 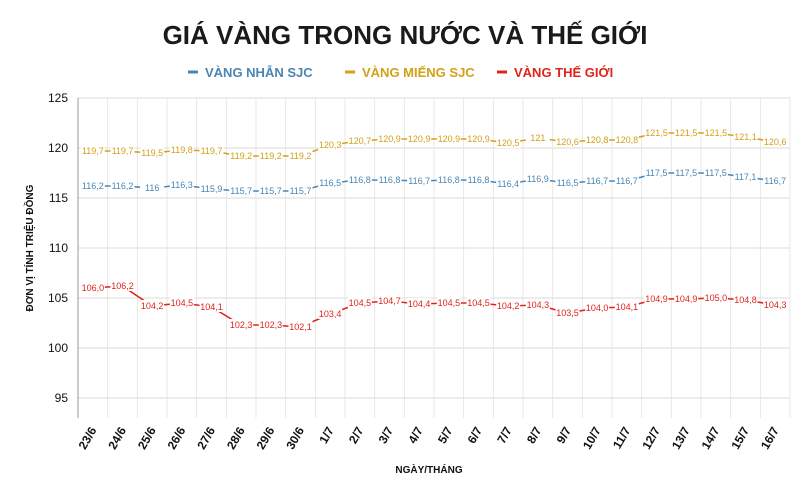 What do you see at coordinates (212, 189) in the screenshot?
I see `data-label: 115,9` at bounding box center [212, 189].